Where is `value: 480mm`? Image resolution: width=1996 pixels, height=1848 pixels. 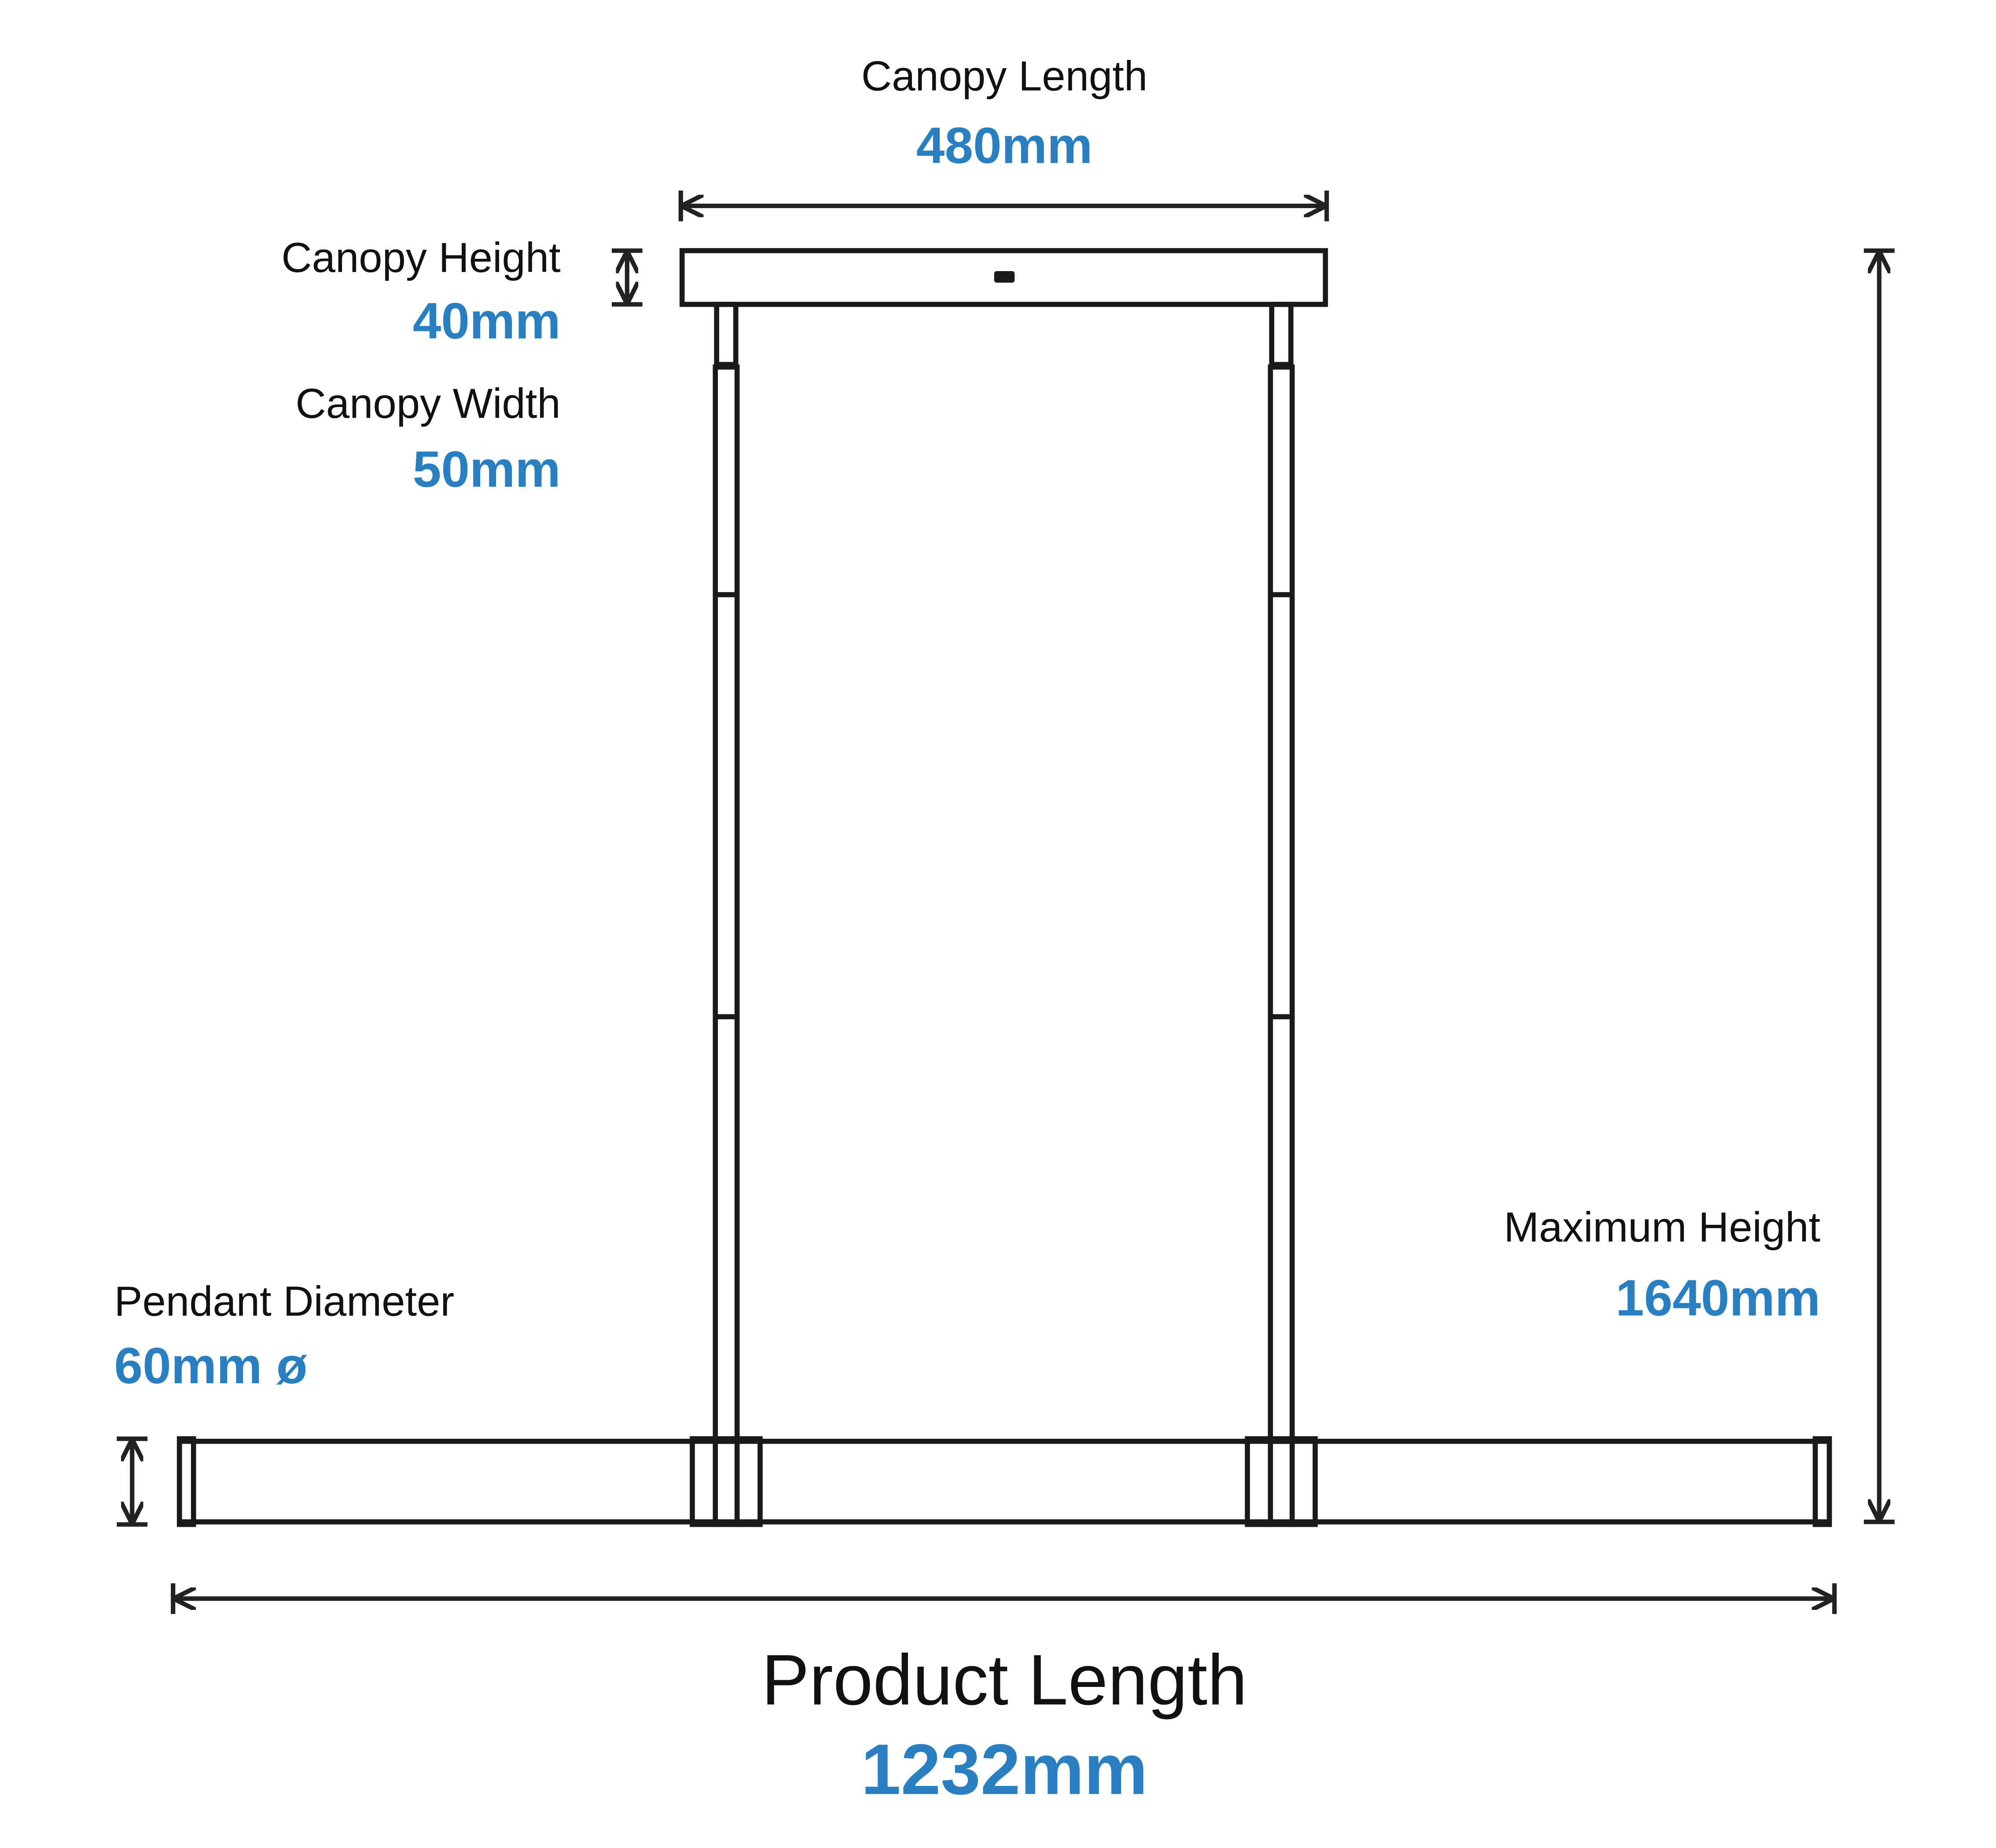
value: 480mm is located at coordinates (1004, 145).